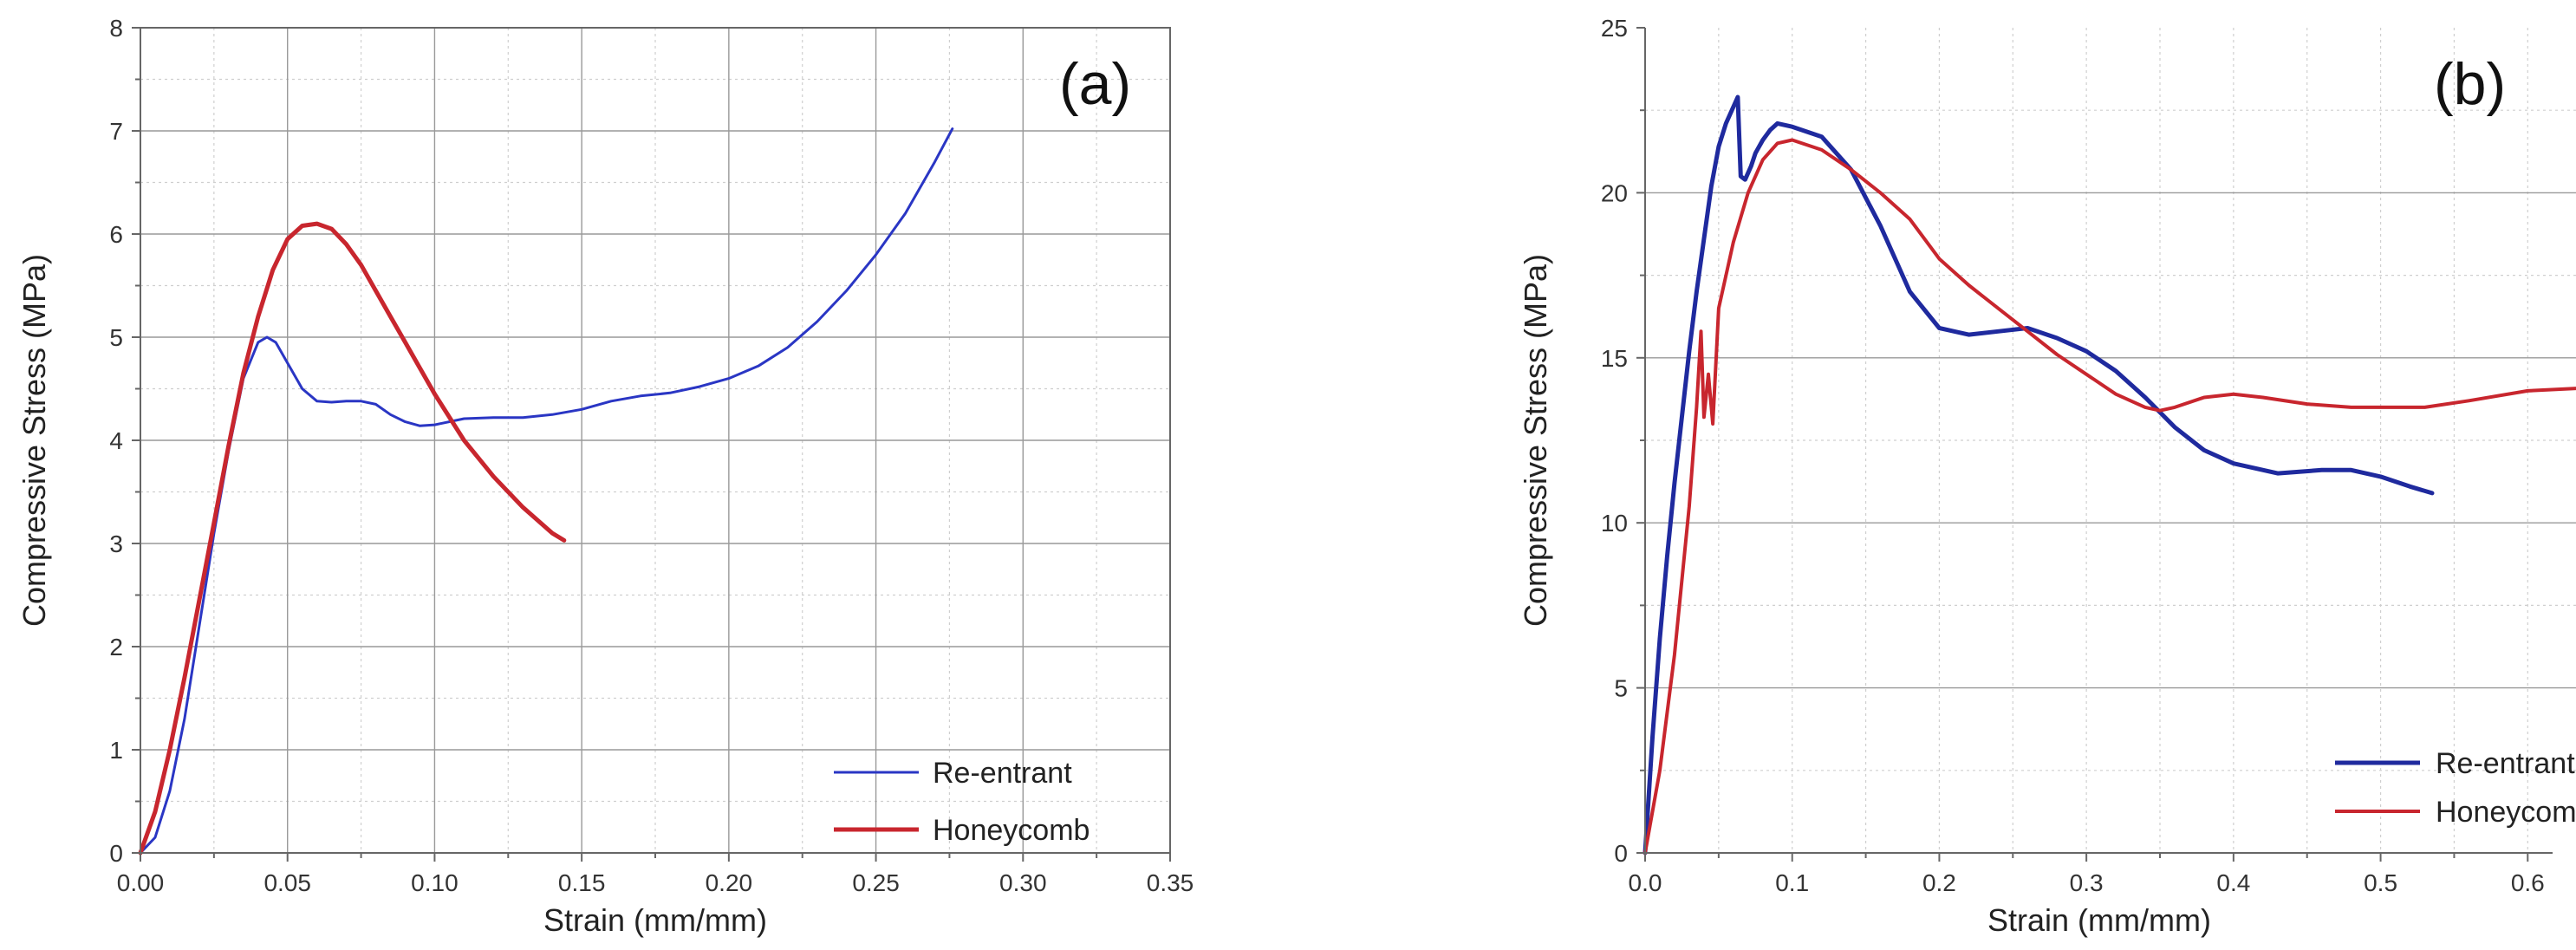 The height and width of the screenshot is (950, 2576). I want to click on panel-a-x-tick-label: 0.10, so click(435, 882).